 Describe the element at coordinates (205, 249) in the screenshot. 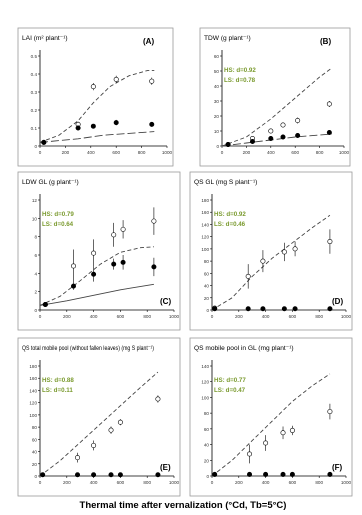

I see `y-tick-label: 100` at that location.